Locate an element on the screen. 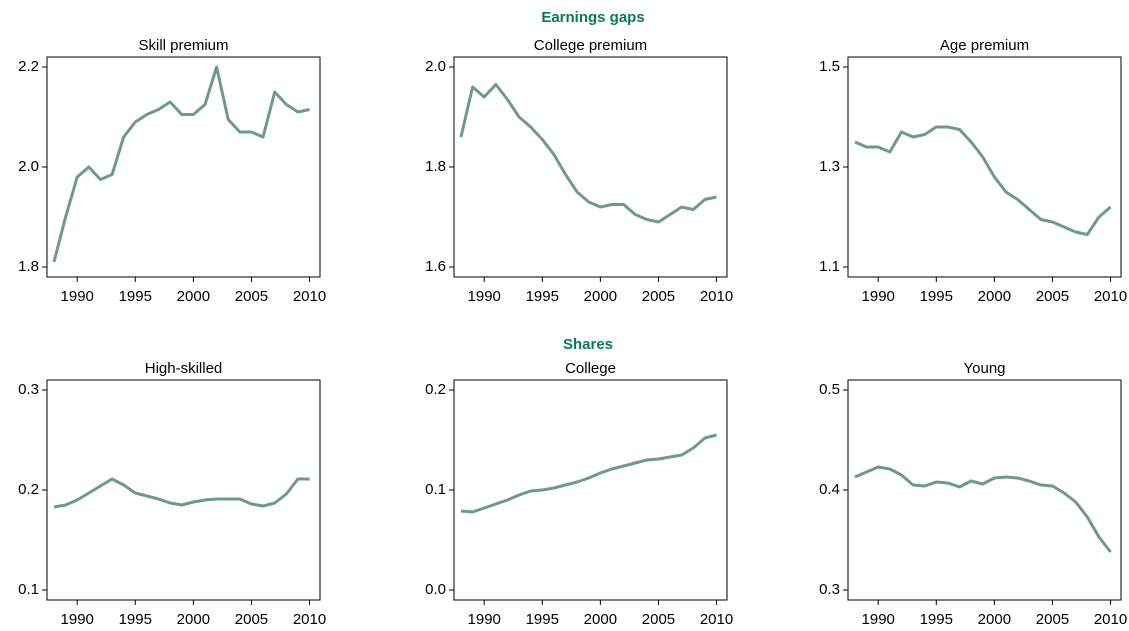 The width and height of the screenshot is (1129, 631). panel-title: College premium is located at coordinates (590, 45).